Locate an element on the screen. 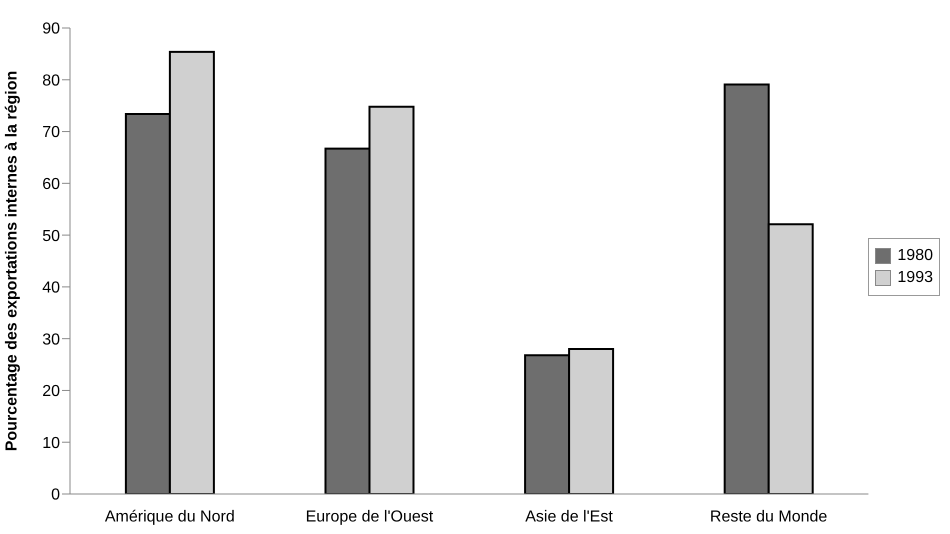 Image resolution: width=950 pixels, height=534 pixels. y-axis-title: Pourcentage des exportations internes à la région is located at coordinates (12, 261).